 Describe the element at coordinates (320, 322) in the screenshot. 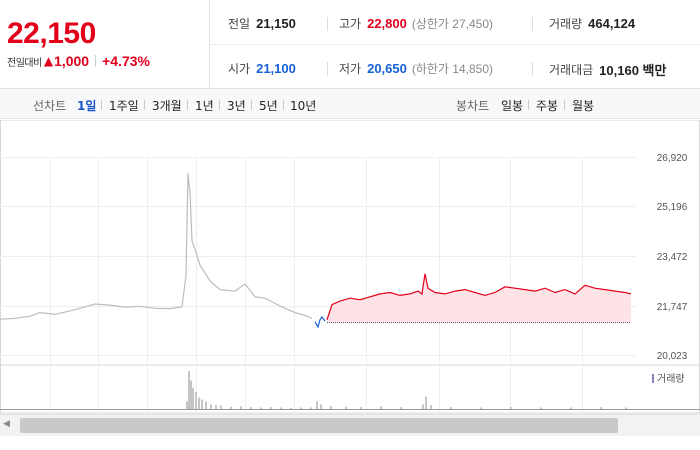

I see `down-price-line` at that location.